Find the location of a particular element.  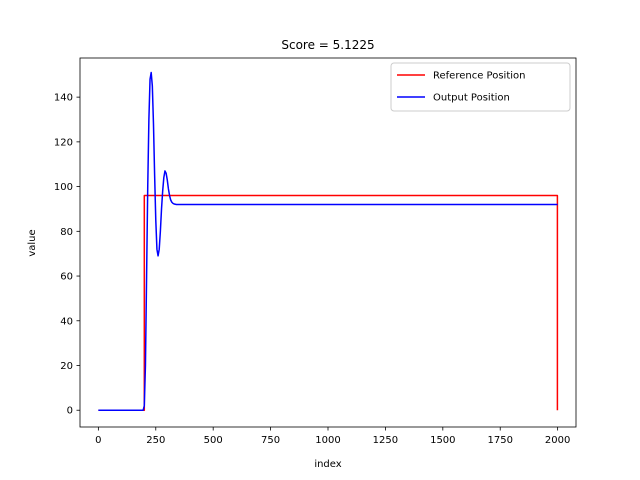

x-axis-label: index is located at coordinates (327, 464).